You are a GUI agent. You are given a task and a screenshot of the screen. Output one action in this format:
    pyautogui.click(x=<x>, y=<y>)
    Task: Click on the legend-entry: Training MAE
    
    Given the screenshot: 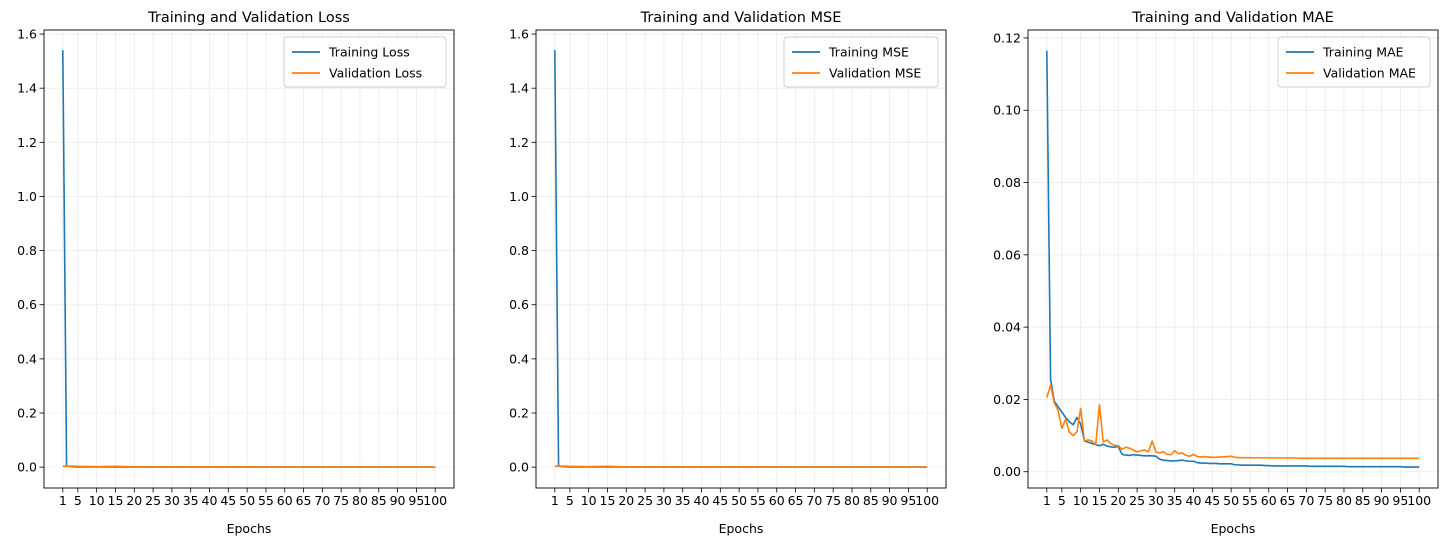 What is the action you would take?
    pyautogui.click(x=1363, y=52)
    